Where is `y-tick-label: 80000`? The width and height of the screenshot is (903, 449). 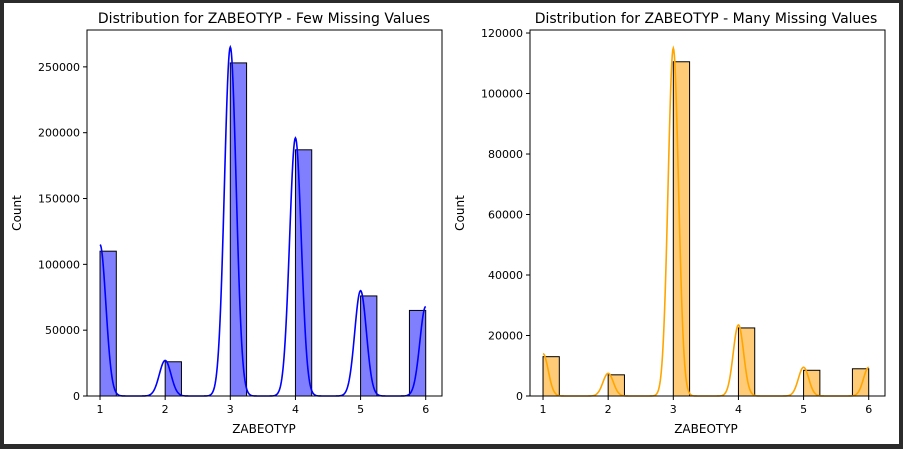
y-tick-label: 80000 is located at coordinates (505, 154).